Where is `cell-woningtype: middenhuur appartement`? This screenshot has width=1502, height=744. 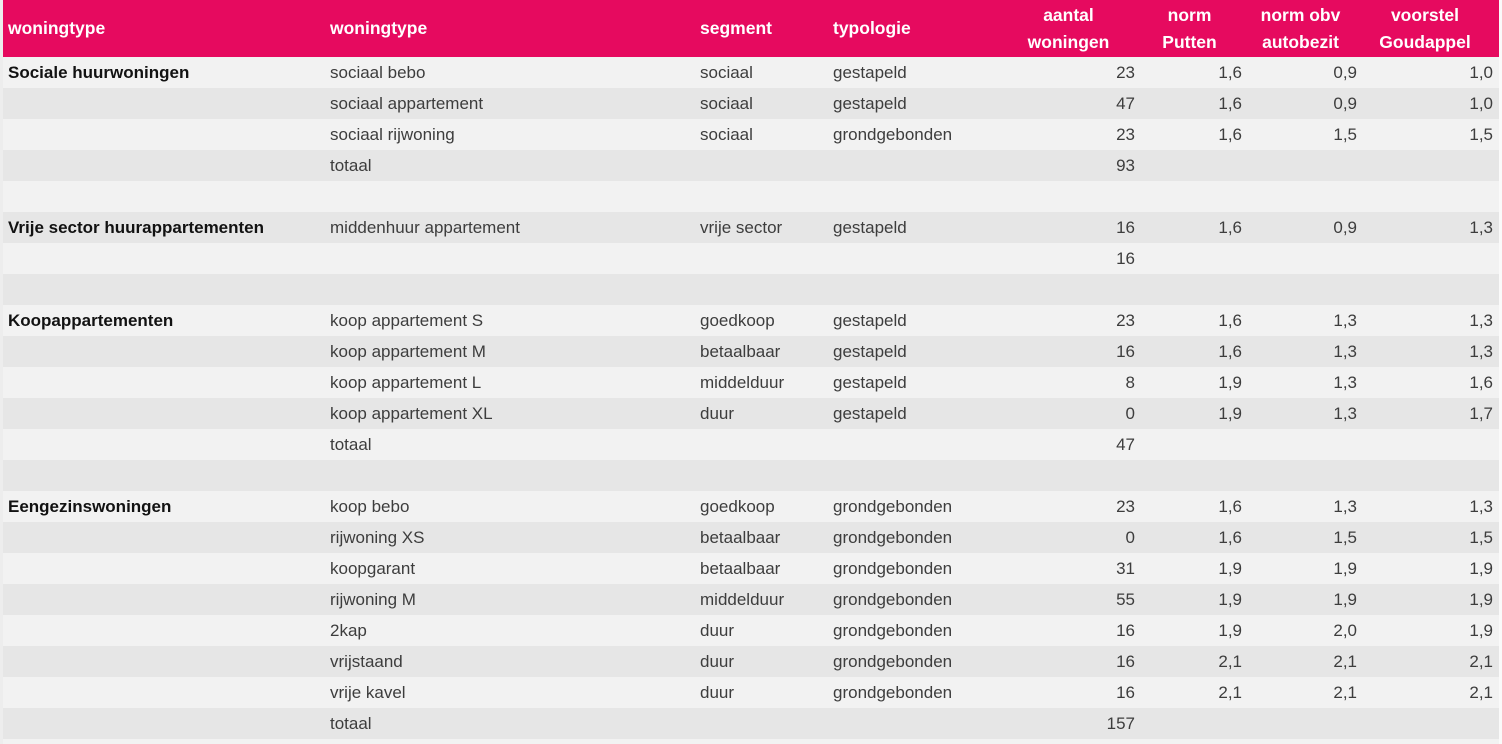 cell-woningtype: middenhuur appartement is located at coordinates (425, 227).